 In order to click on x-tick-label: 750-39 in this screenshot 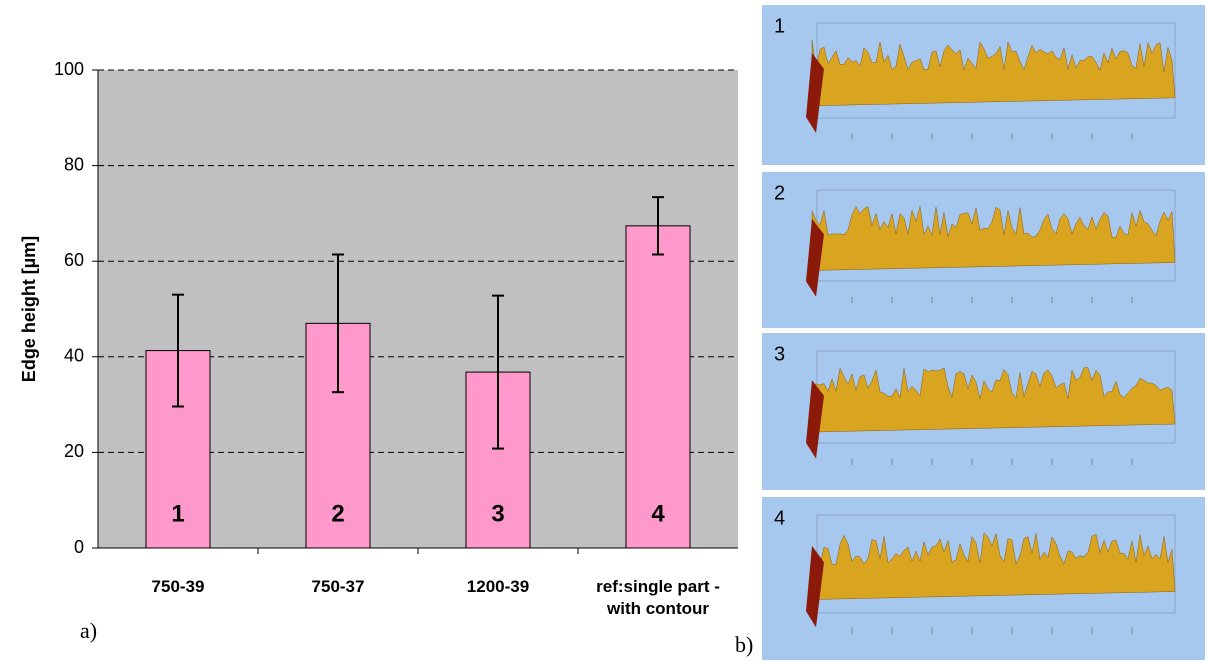, I will do `click(178, 586)`.